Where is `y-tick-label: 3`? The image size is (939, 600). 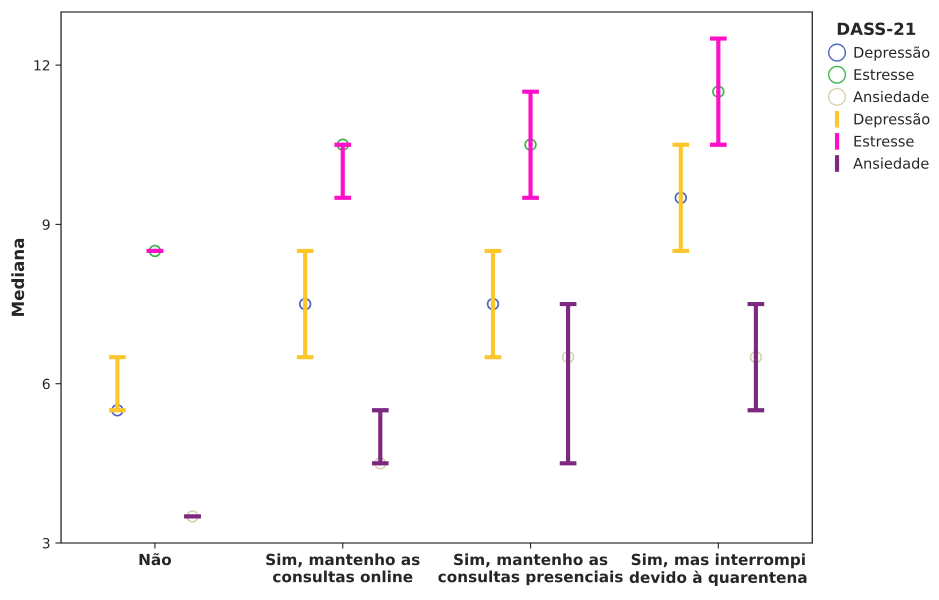 y-tick-label: 3 is located at coordinates (46, 543).